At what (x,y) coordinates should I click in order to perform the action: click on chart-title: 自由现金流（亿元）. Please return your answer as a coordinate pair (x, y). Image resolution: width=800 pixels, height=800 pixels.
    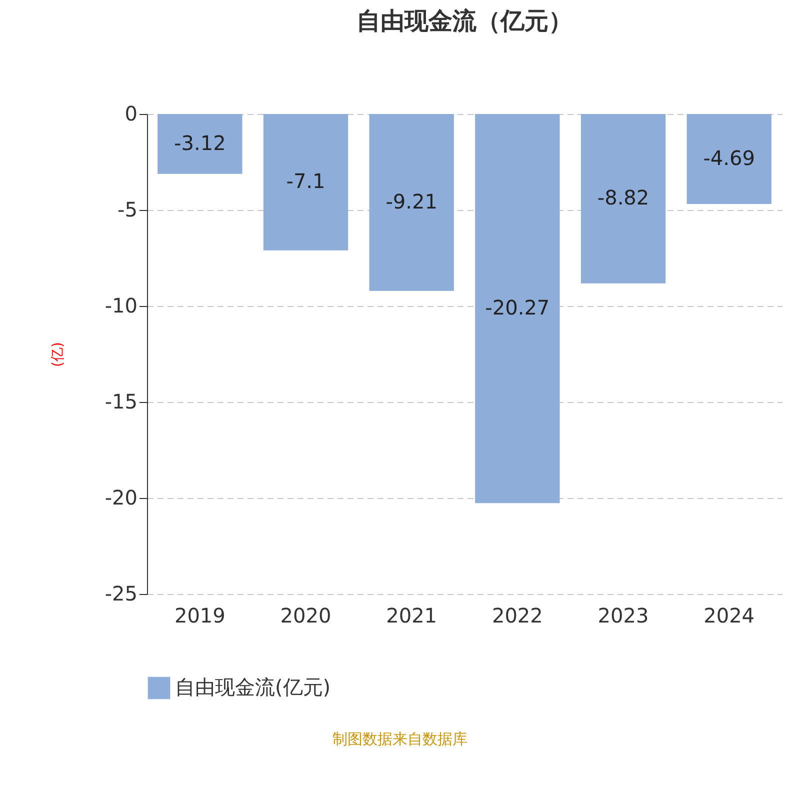
    Looking at the image, I should click on (464, 21).